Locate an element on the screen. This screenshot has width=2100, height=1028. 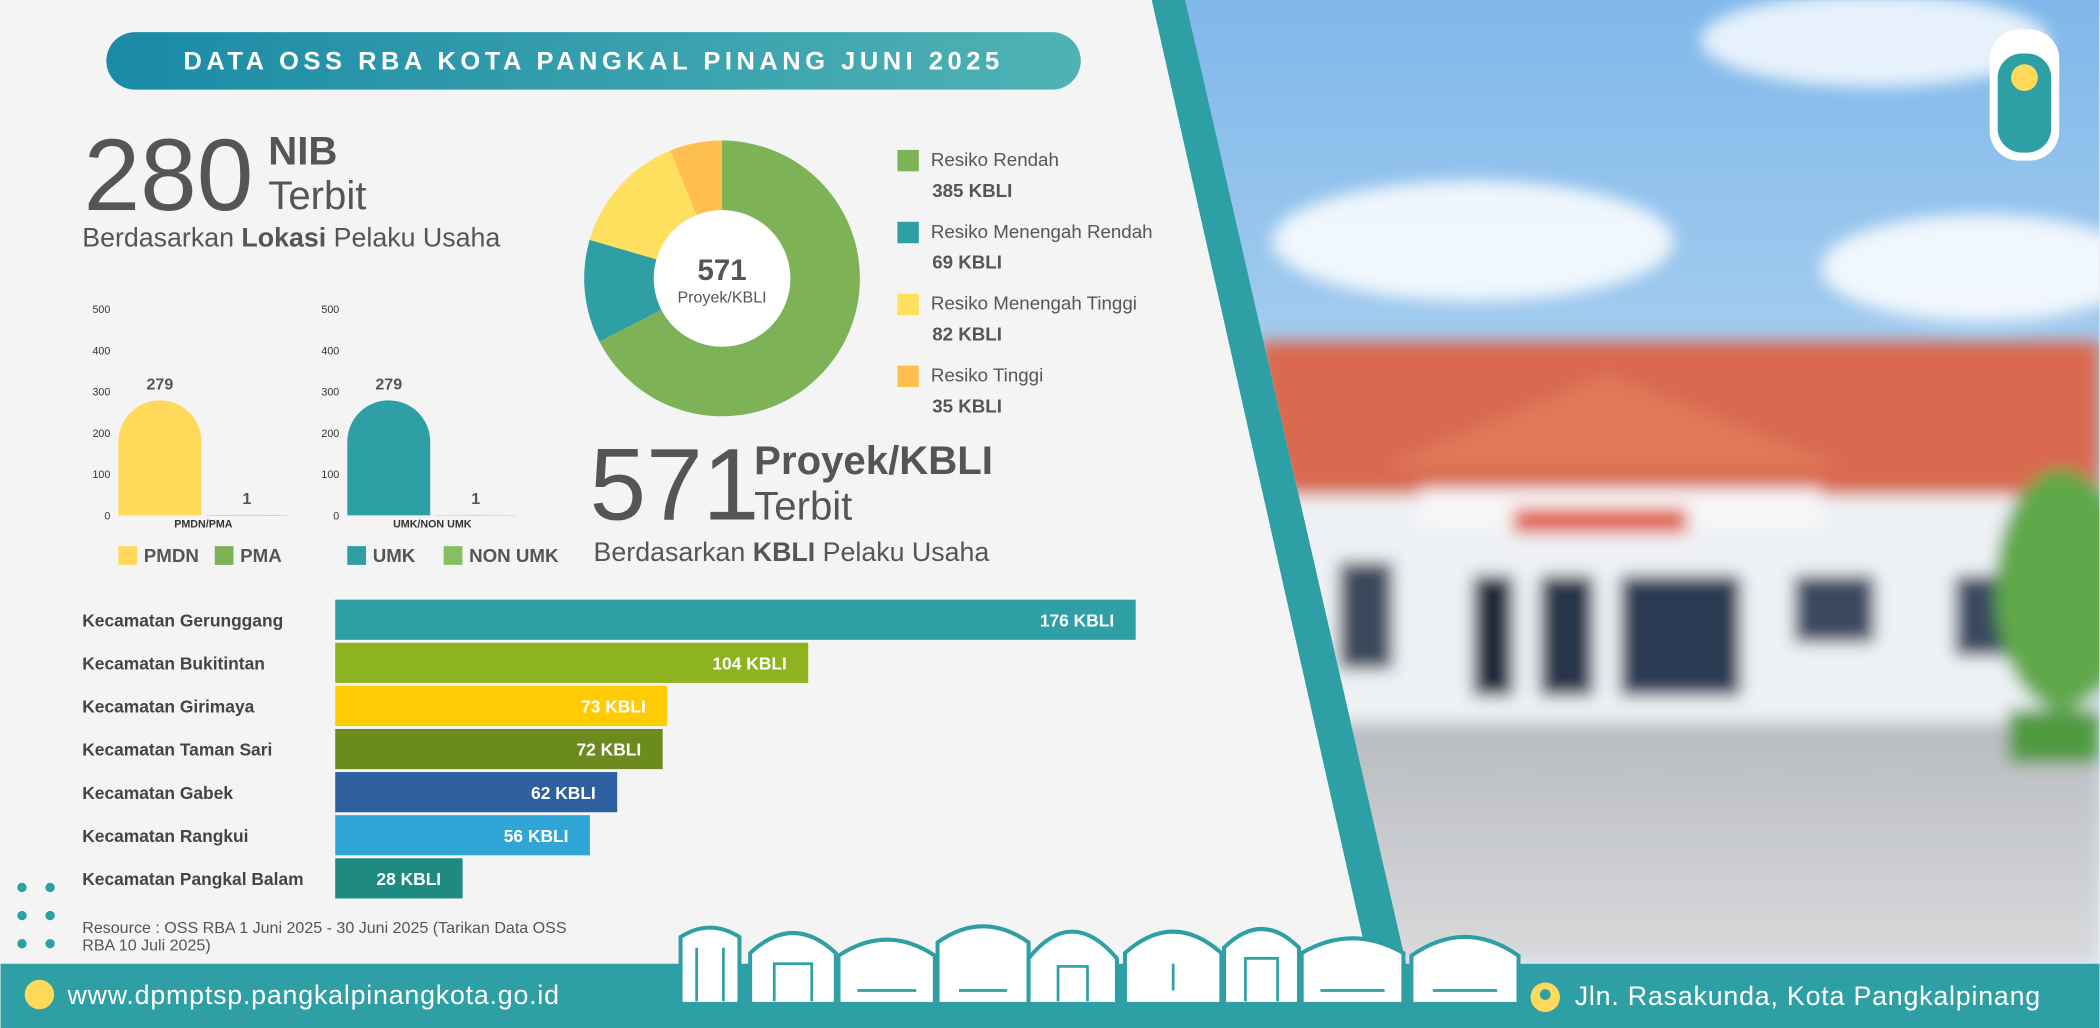
legend-value: 69 KBLI is located at coordinates (967, 262).